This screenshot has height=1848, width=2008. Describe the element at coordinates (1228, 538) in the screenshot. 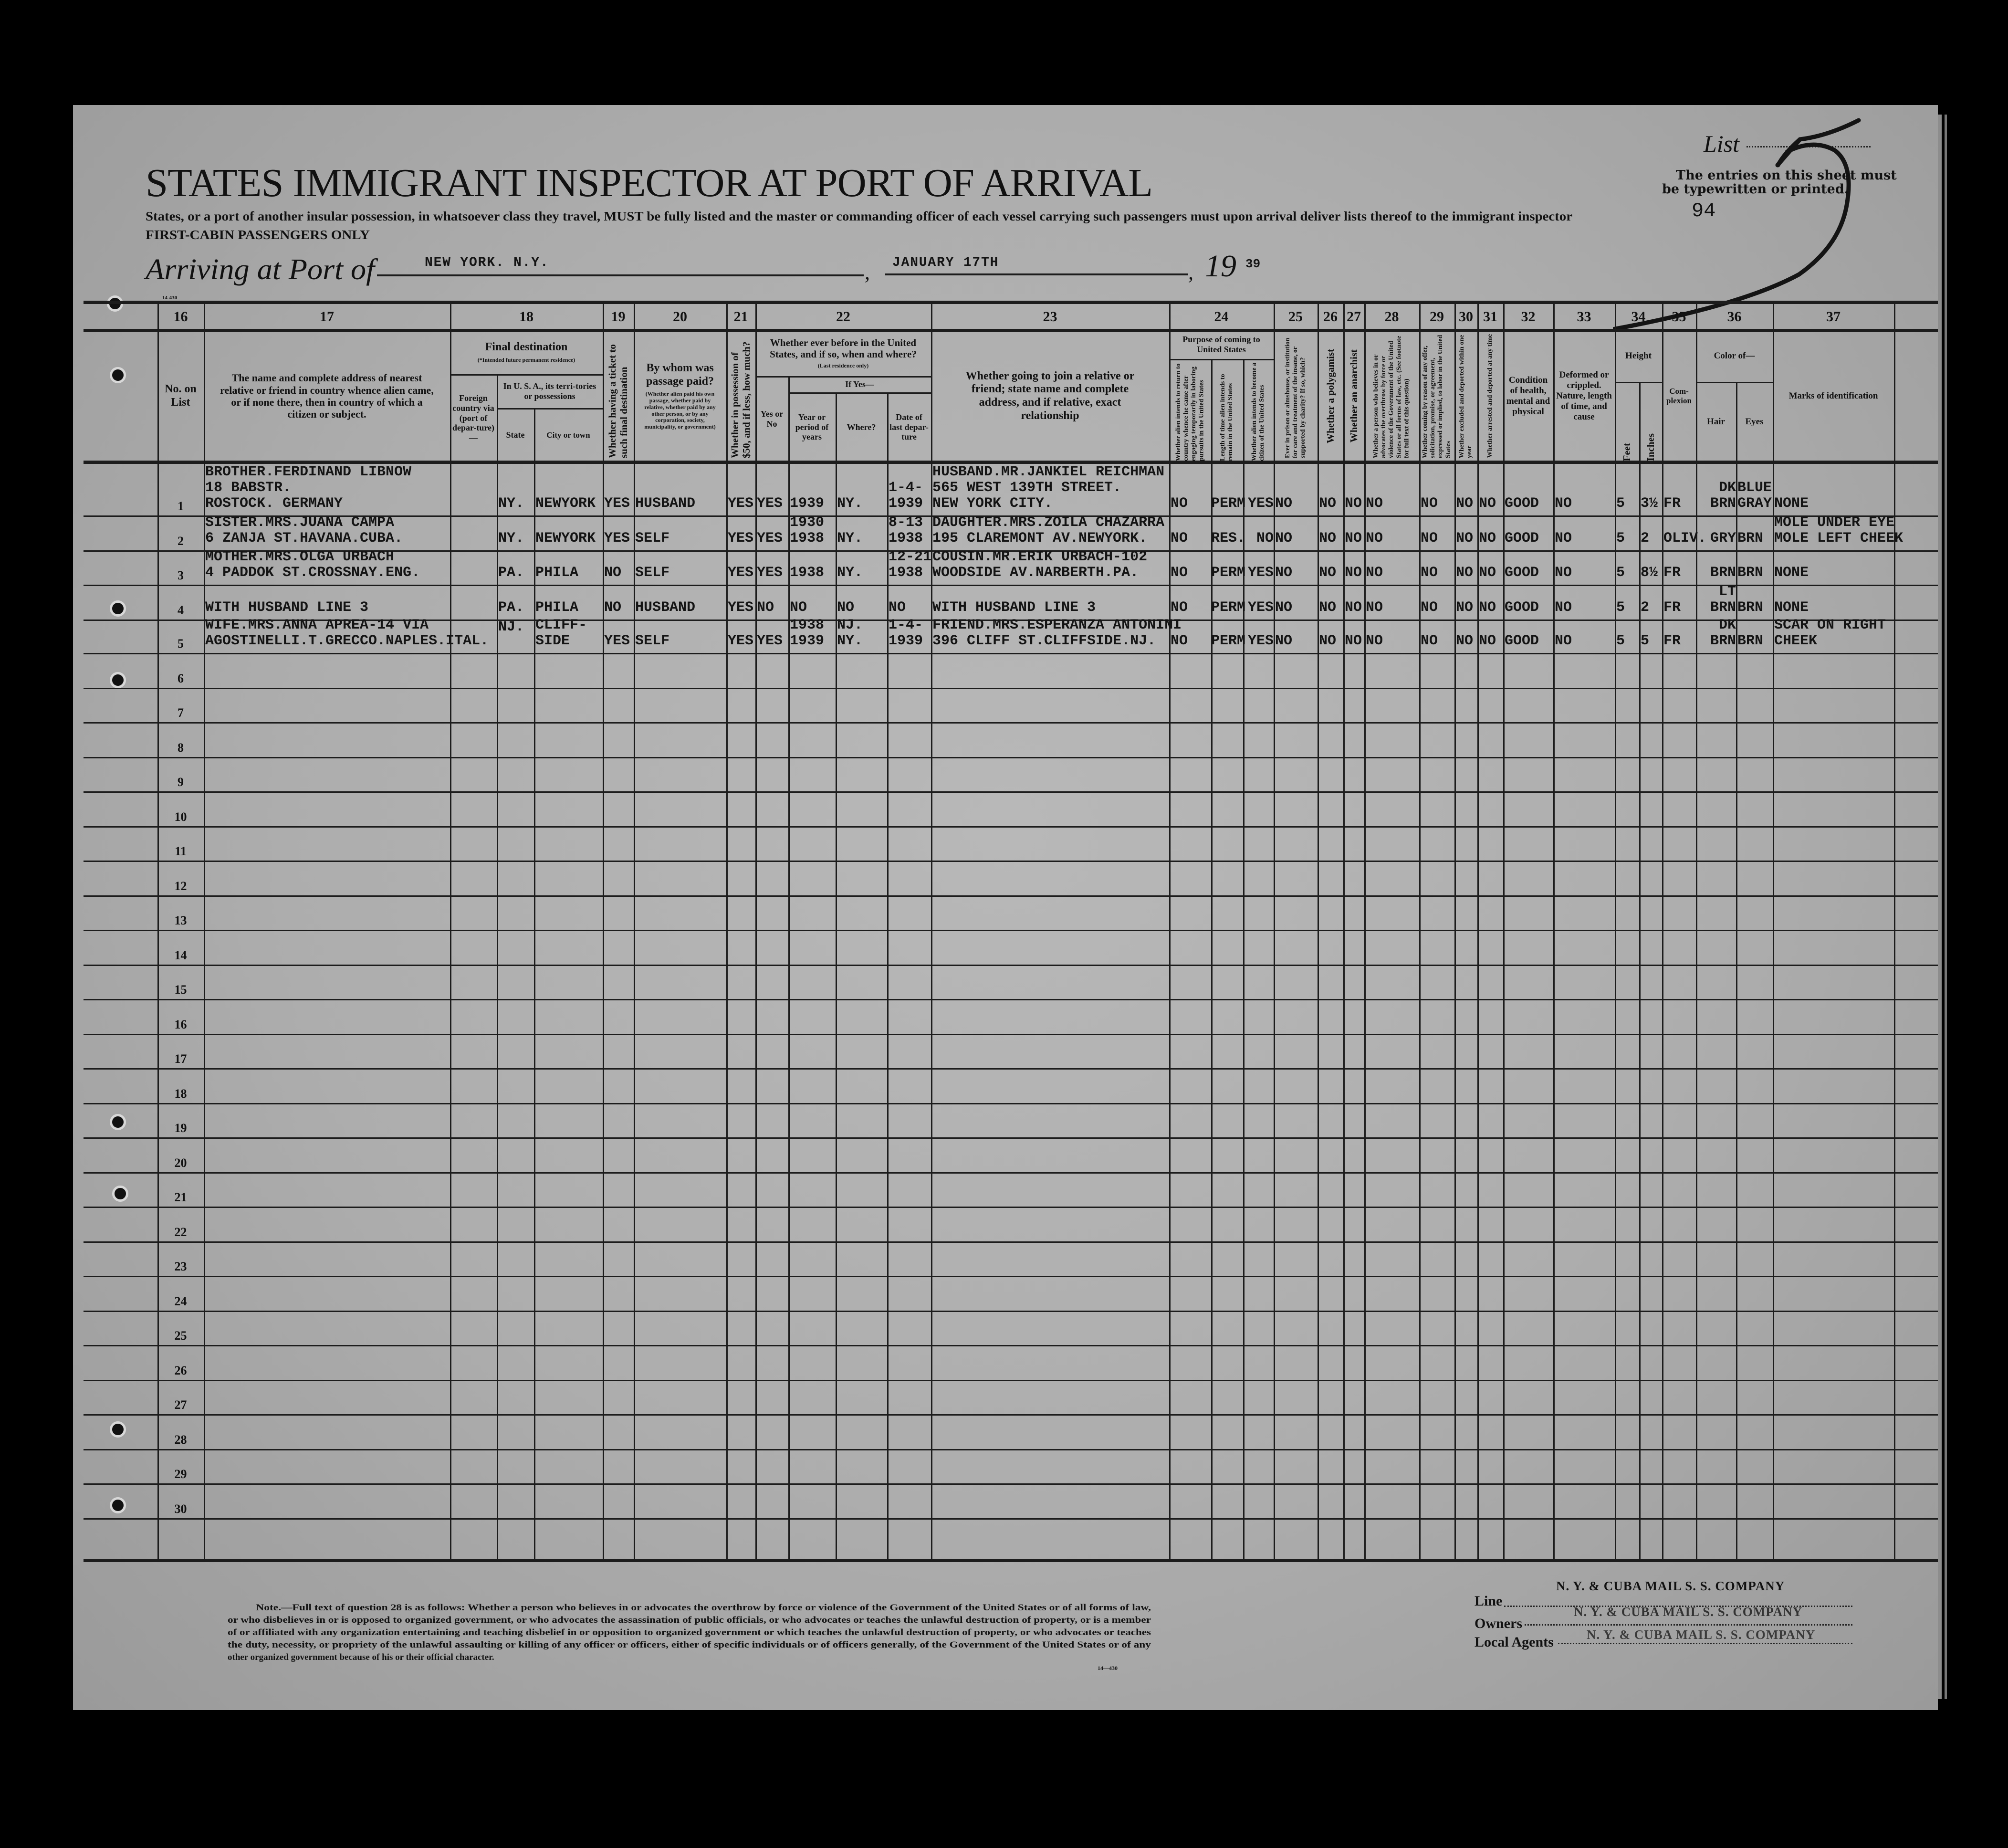

I see `typed-entry: RES.` at that location.